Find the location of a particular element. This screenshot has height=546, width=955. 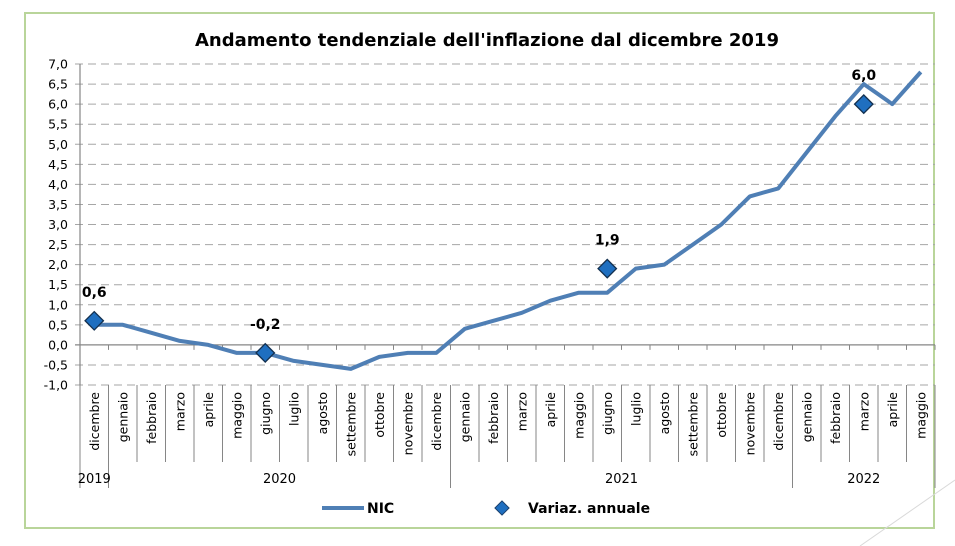

y-tick-label: 7,0 is located at coordinates (58, 64).